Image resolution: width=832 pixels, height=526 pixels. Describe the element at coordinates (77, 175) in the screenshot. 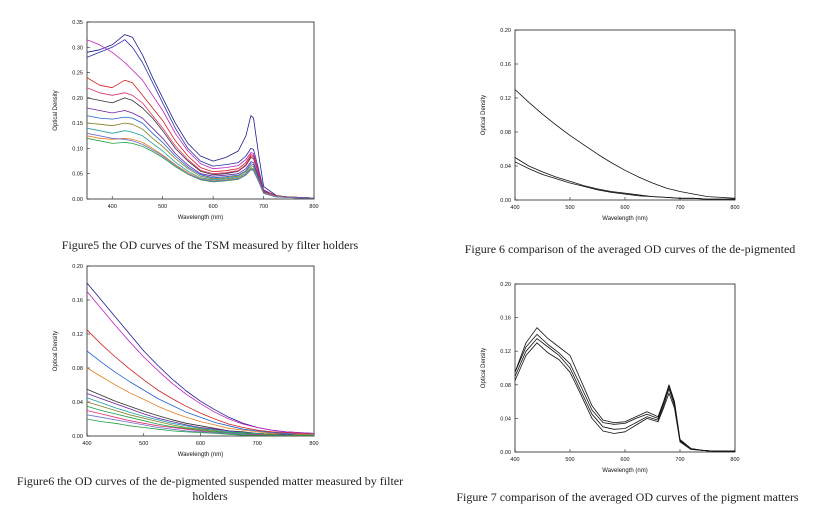

I see `y-tick-label: 0.05` at that location.